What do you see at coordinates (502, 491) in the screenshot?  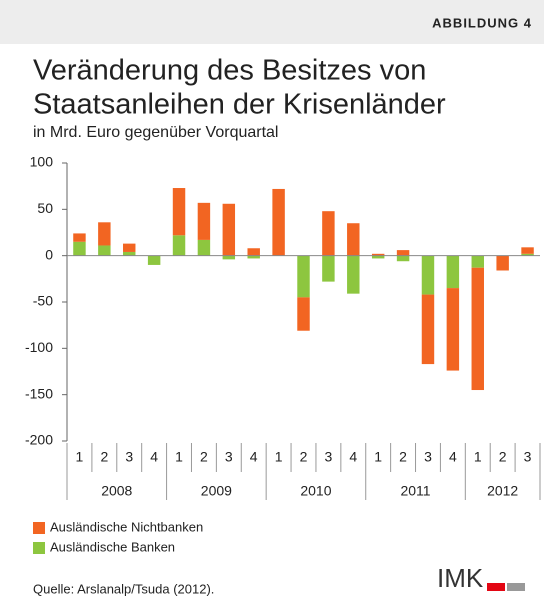 I see `group-label: 2012` at bounding box center [502, 491].